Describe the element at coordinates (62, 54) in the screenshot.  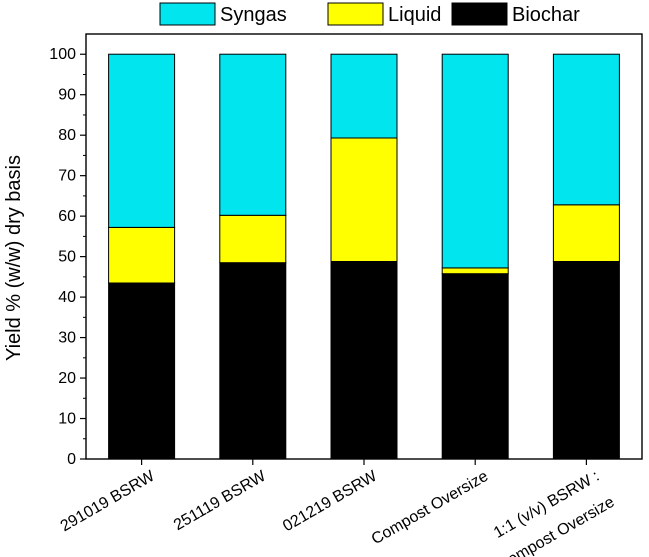
I see `y-tick-label: 100` at that location.